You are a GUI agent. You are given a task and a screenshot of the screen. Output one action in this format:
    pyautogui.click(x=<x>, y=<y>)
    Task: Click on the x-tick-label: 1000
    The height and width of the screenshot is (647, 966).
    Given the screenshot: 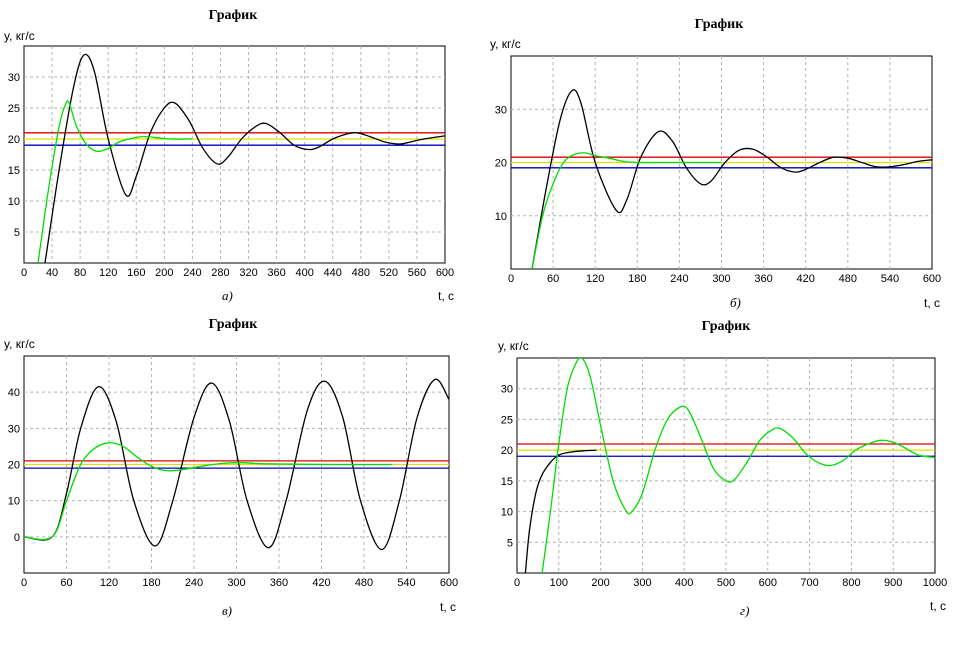 What is the action you would take?
    pyautogui.click(x=935, y=583)
    